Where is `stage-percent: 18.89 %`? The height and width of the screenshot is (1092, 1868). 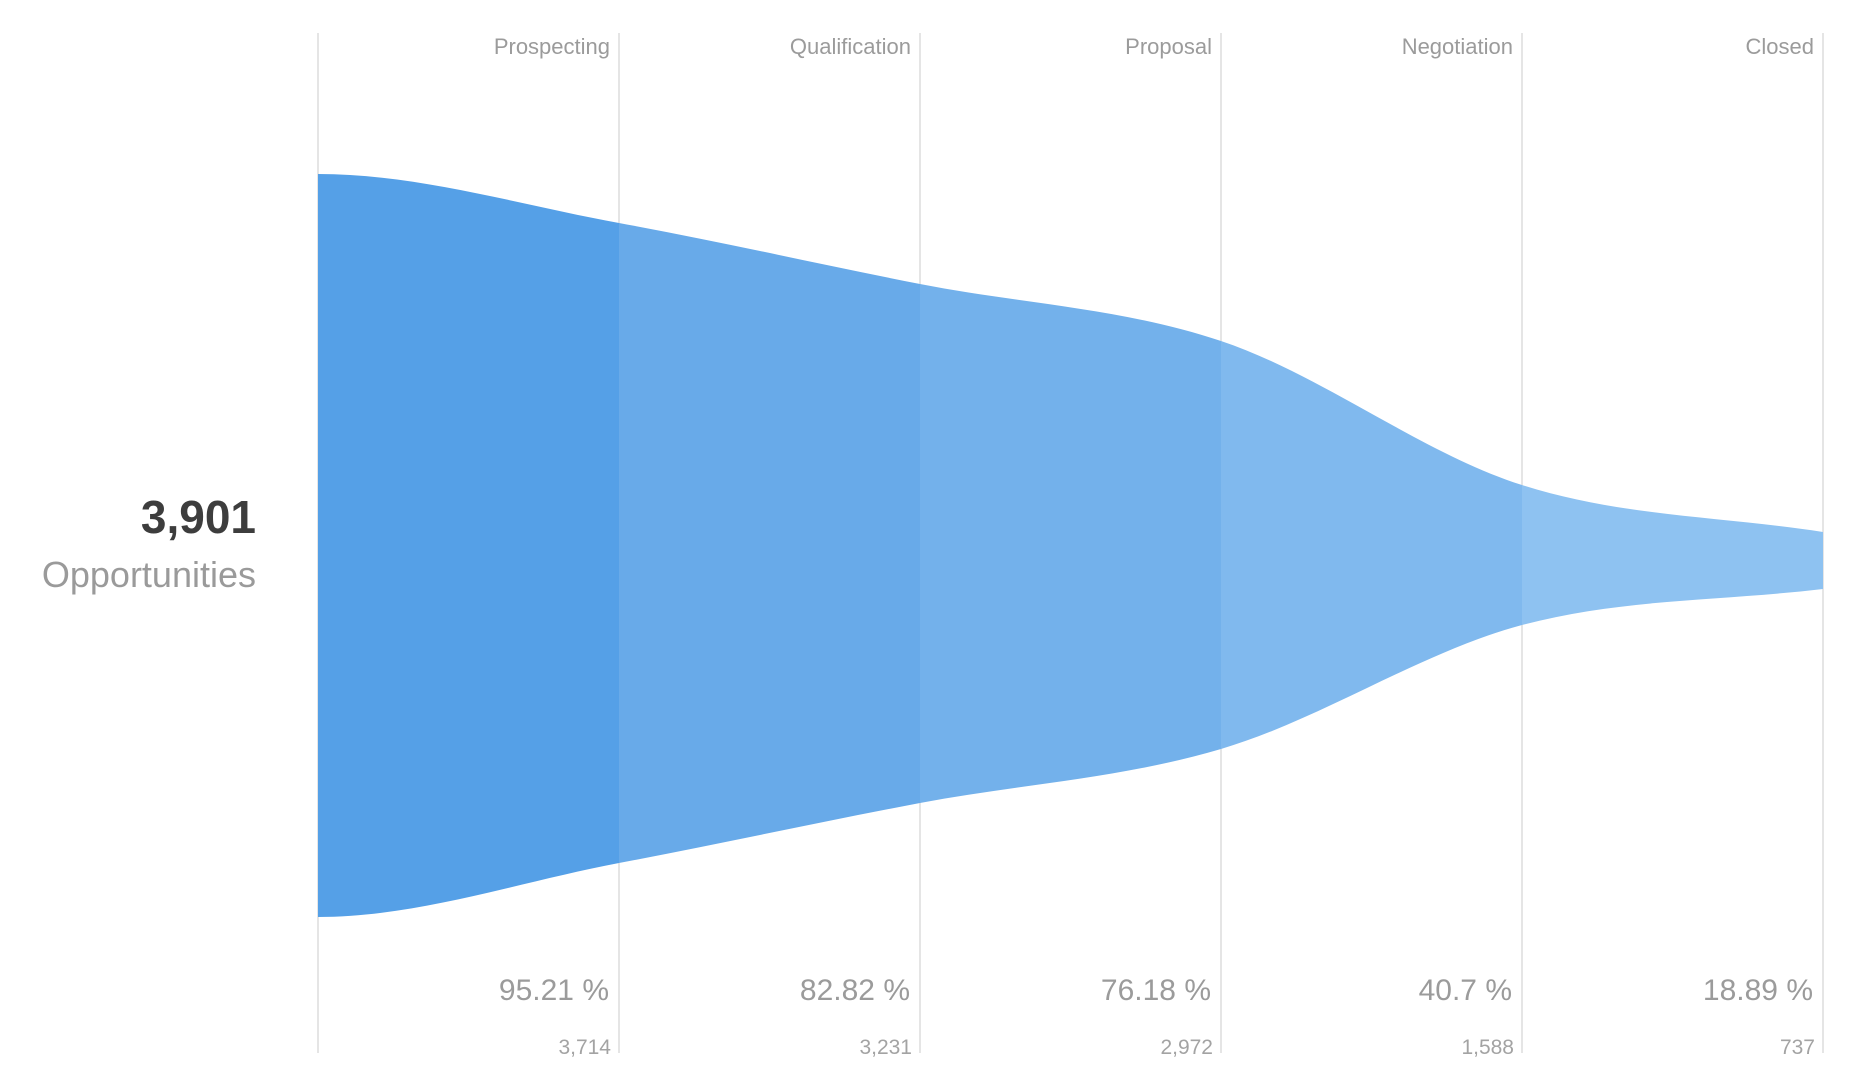
stage-percent: 18.89 % is located at coordinates (1757, 990).